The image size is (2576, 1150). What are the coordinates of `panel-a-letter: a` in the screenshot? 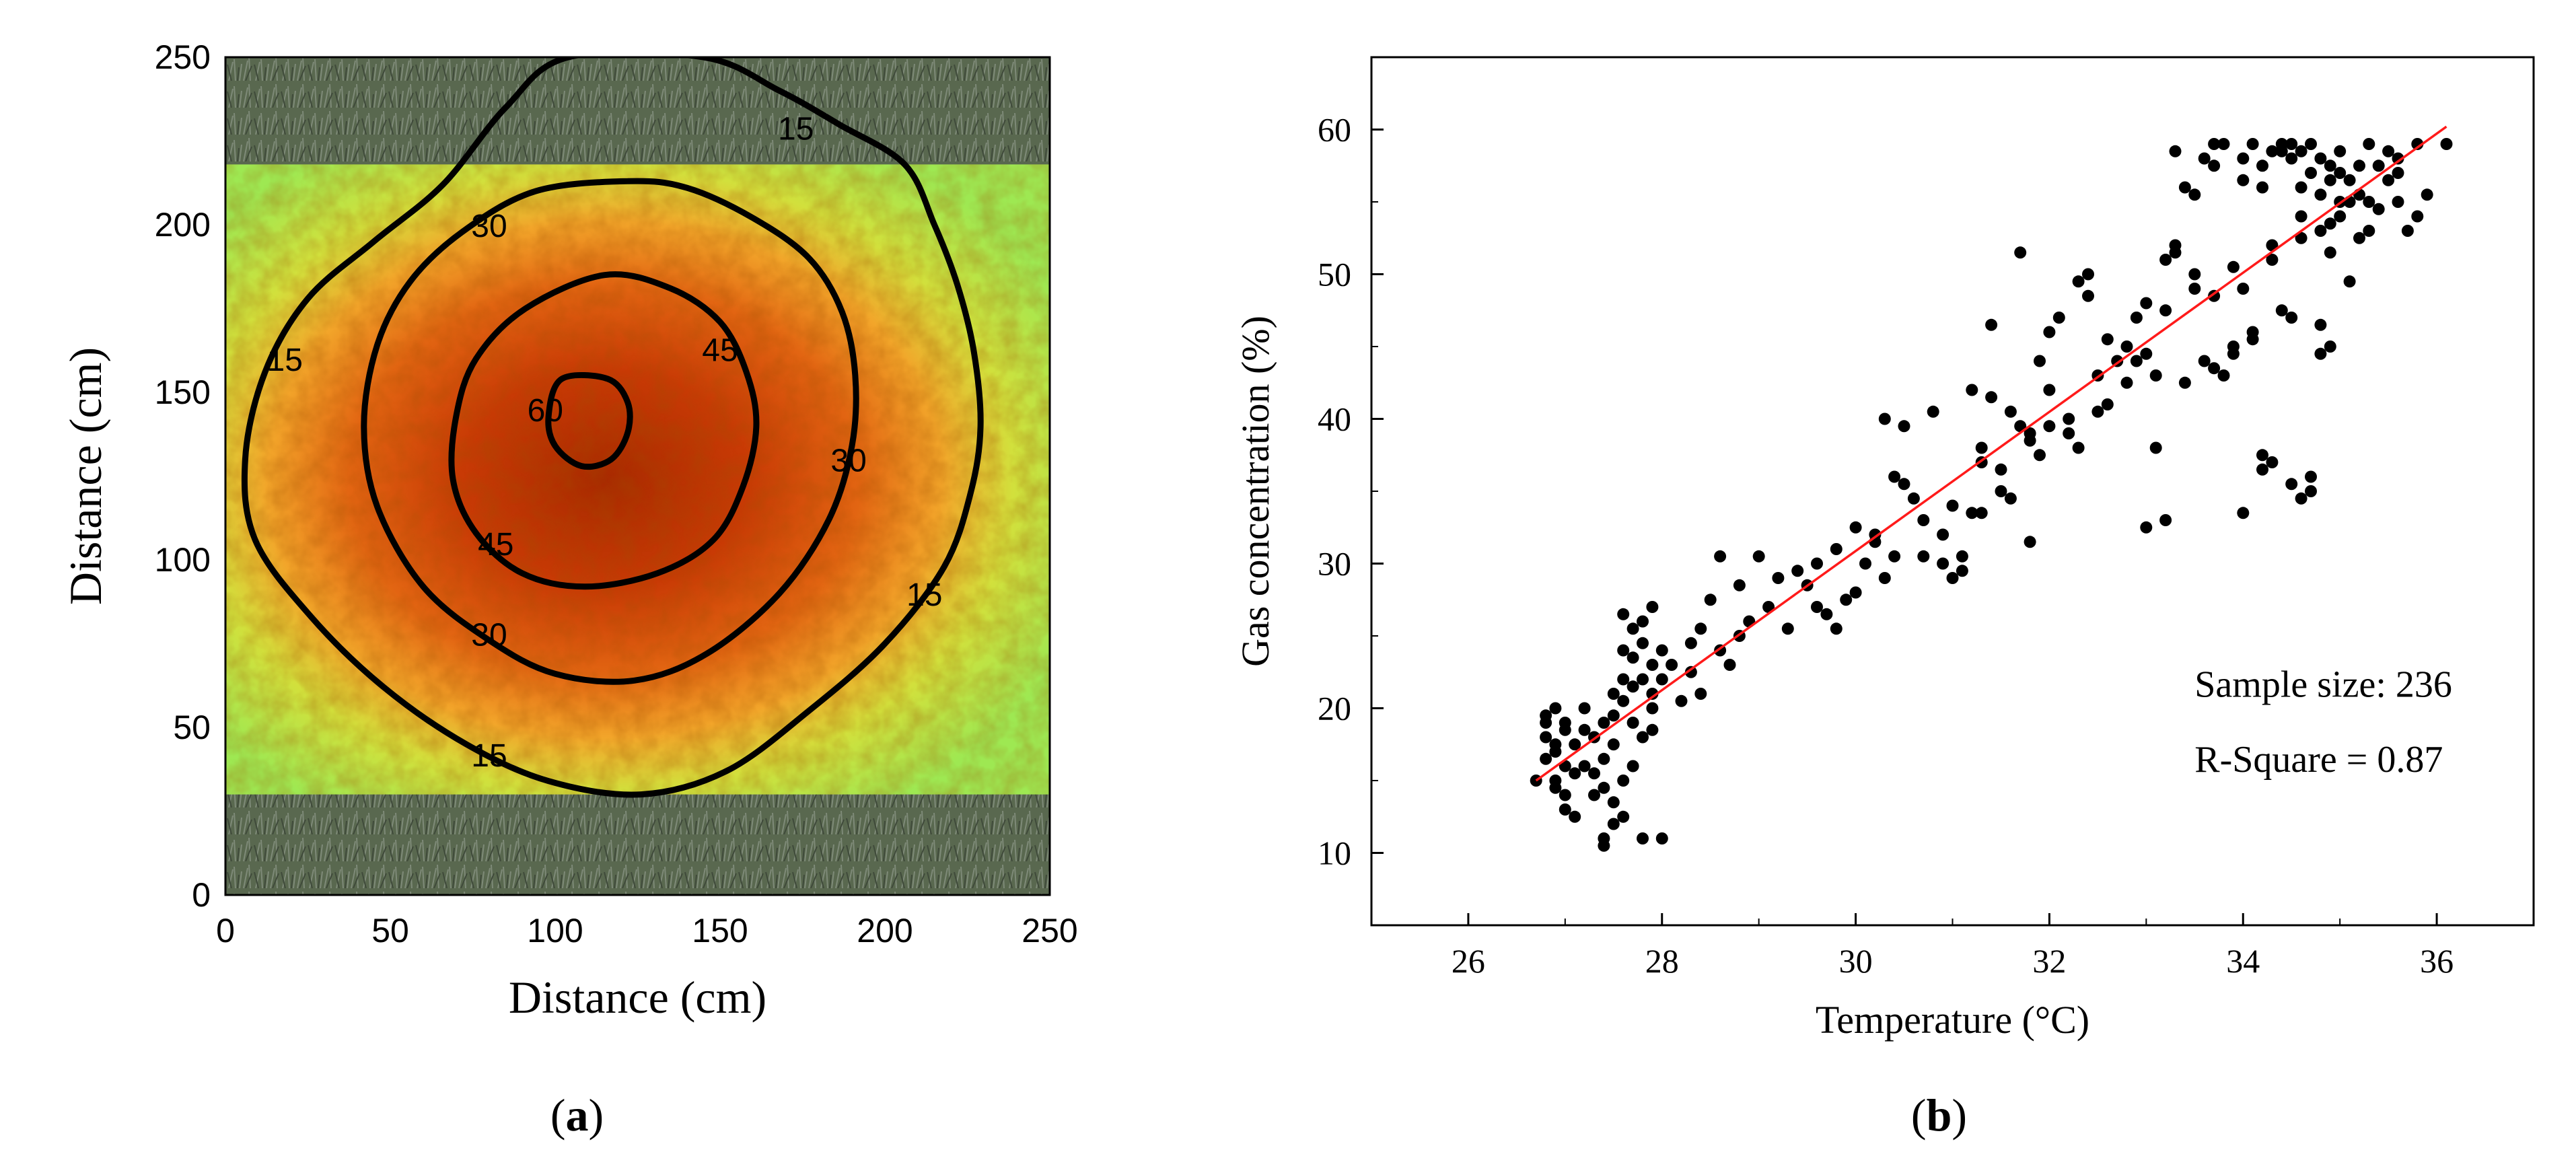 It's located at (577, 1115).